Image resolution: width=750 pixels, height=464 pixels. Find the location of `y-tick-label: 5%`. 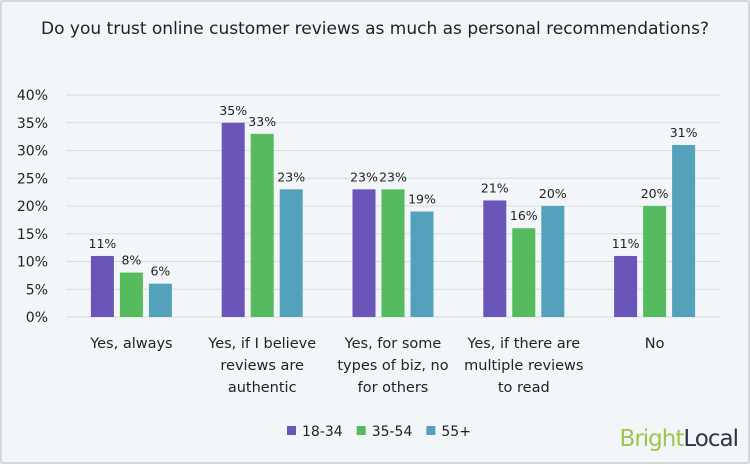

y-tick-label: 5% is located at coordinates (37, 290).